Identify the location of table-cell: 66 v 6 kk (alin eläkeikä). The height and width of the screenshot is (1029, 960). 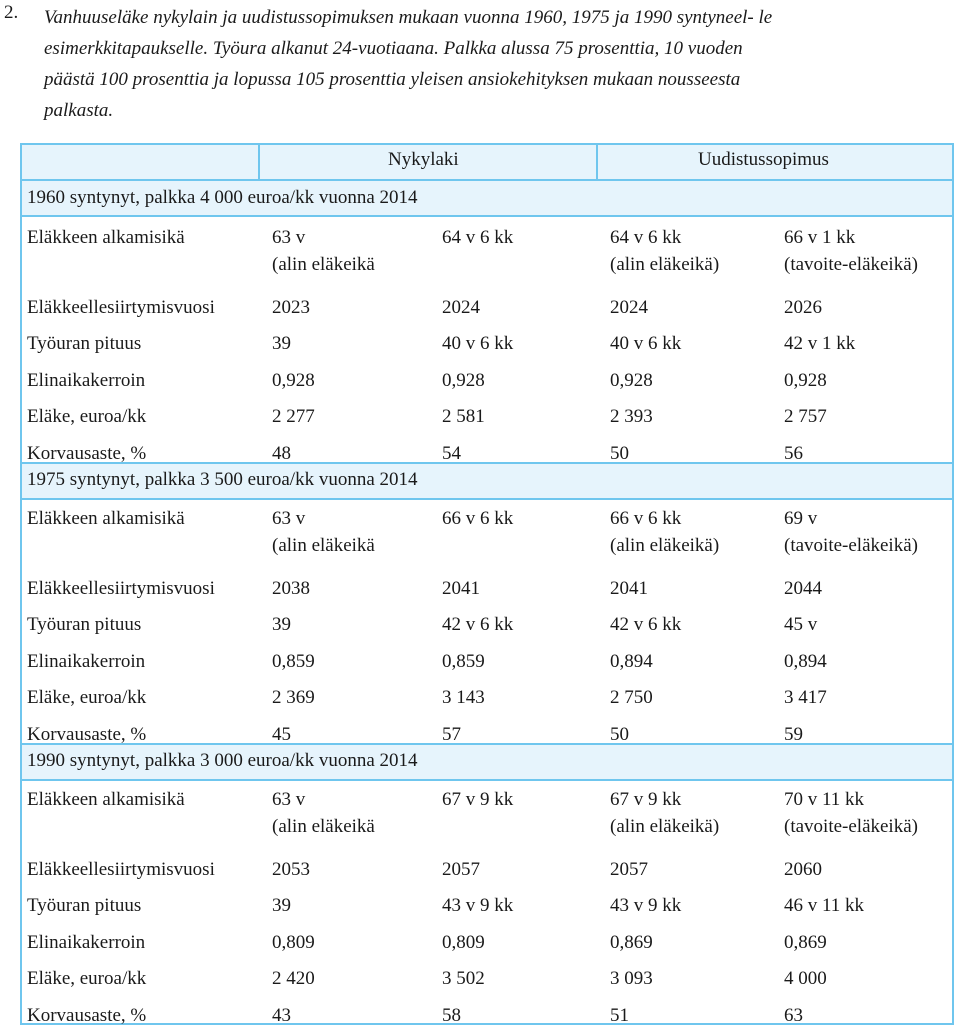
(664, 532).